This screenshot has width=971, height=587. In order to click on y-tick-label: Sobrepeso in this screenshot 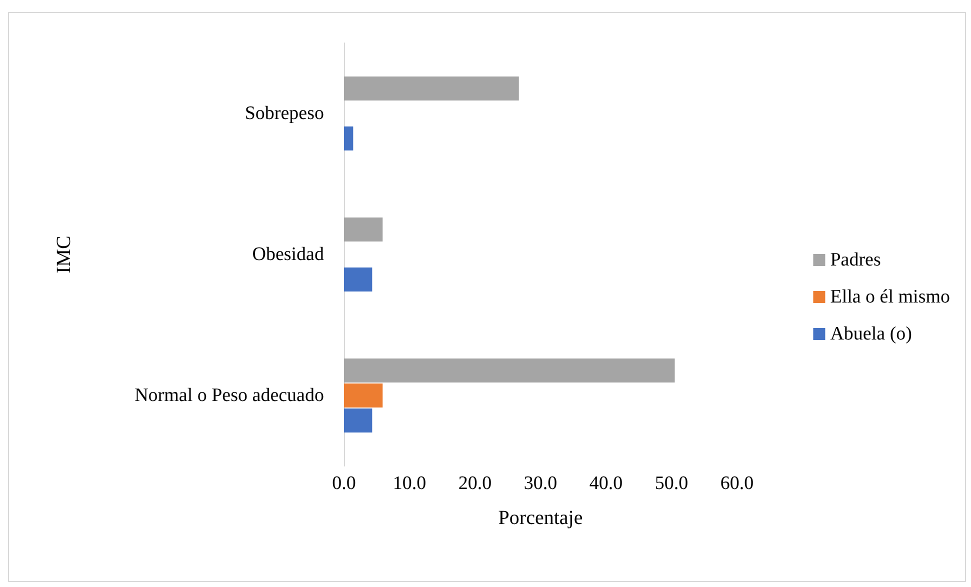, I will do `click(284, 113)`.